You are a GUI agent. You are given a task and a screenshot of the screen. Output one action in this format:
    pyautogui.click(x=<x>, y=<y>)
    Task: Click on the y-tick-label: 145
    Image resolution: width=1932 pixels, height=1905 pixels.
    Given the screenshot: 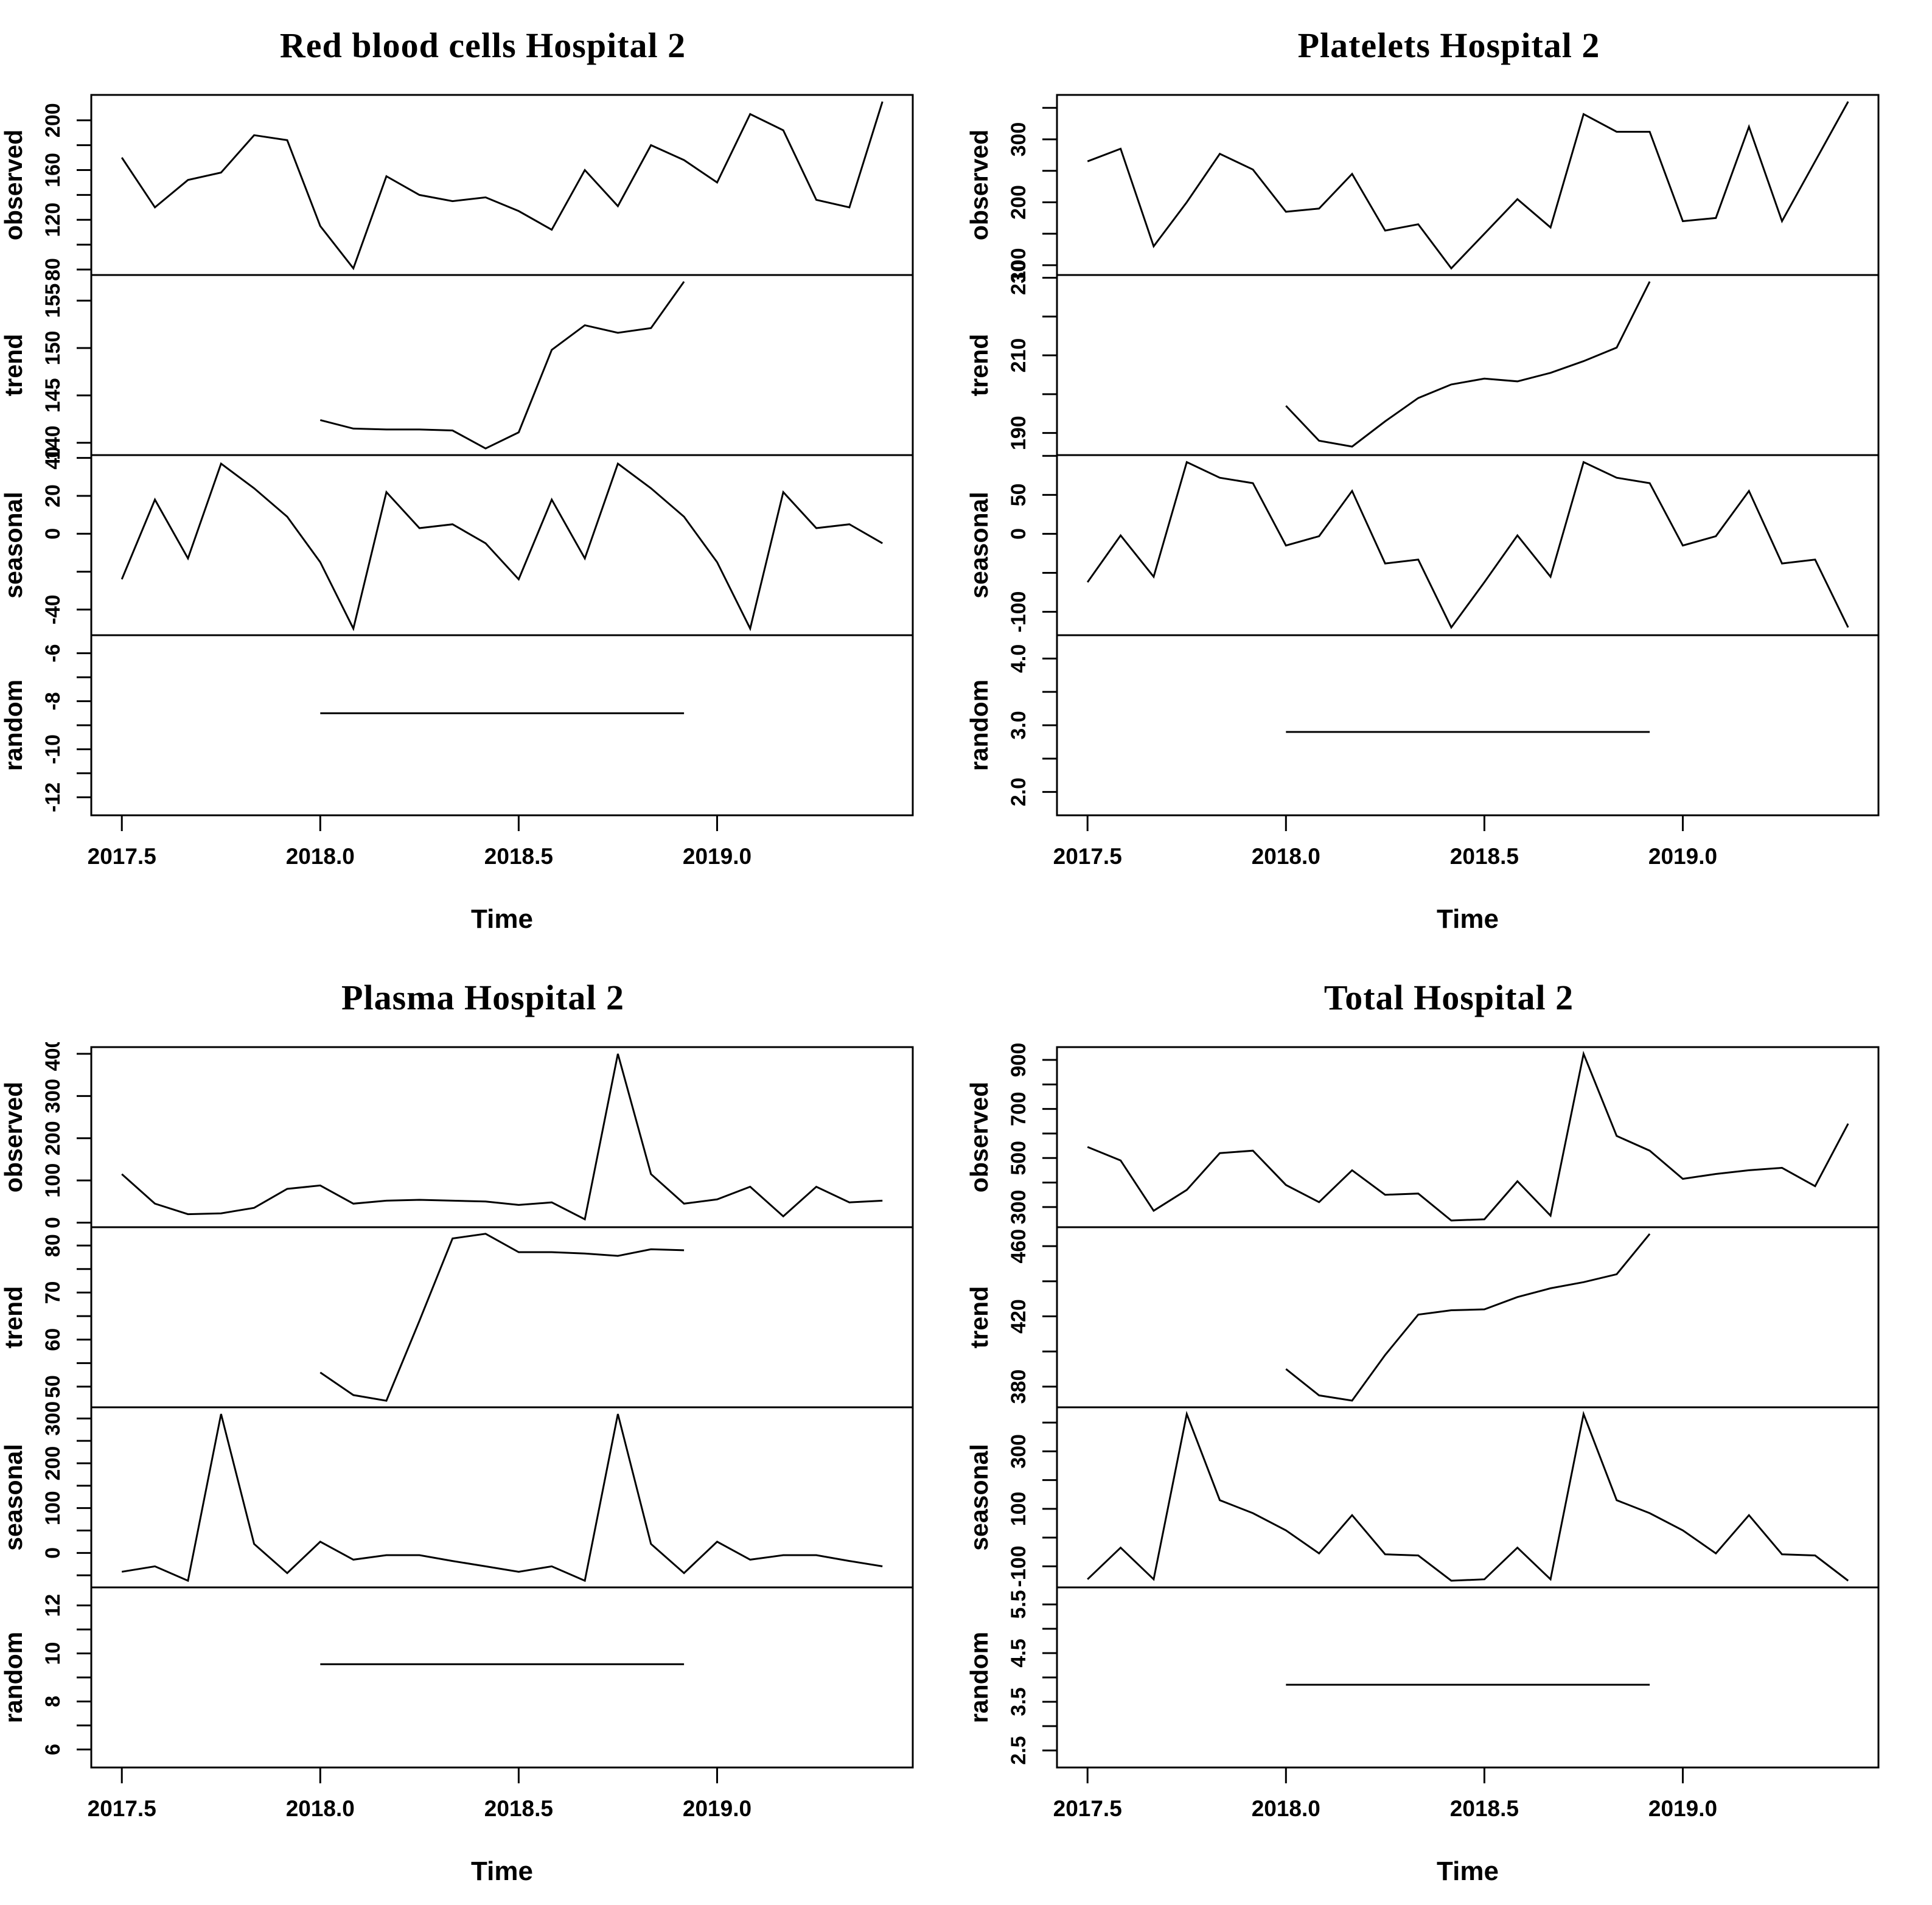 What is the action you would take?
    pyautogui.click(x=53, y=395)
    